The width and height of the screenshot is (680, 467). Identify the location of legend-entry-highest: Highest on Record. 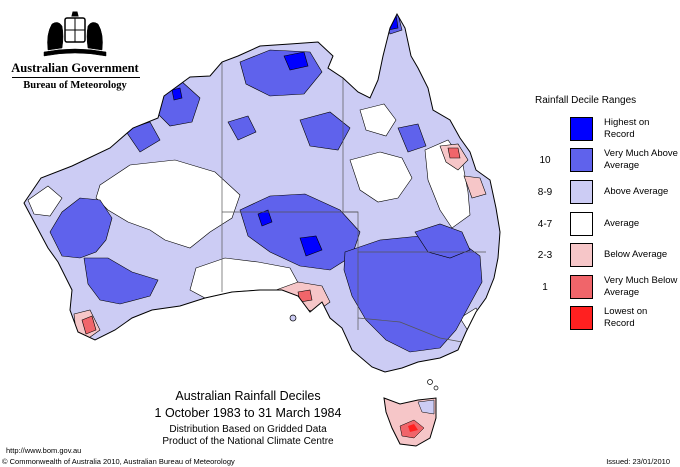
(600, 130).